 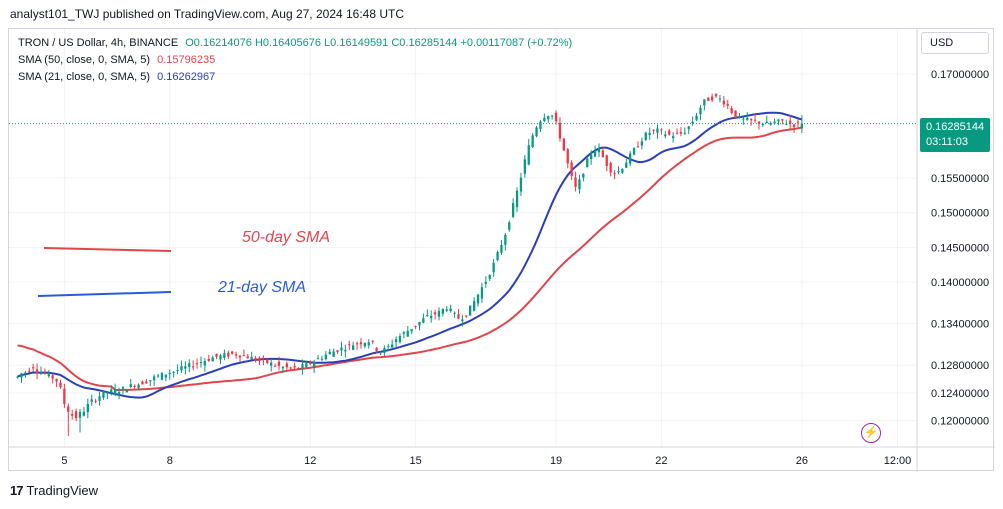 What do you see at coordinates (960, 179) in the screenshot?
I see `y-tick-label: 0.15500000` at bounding box center [960, 179].